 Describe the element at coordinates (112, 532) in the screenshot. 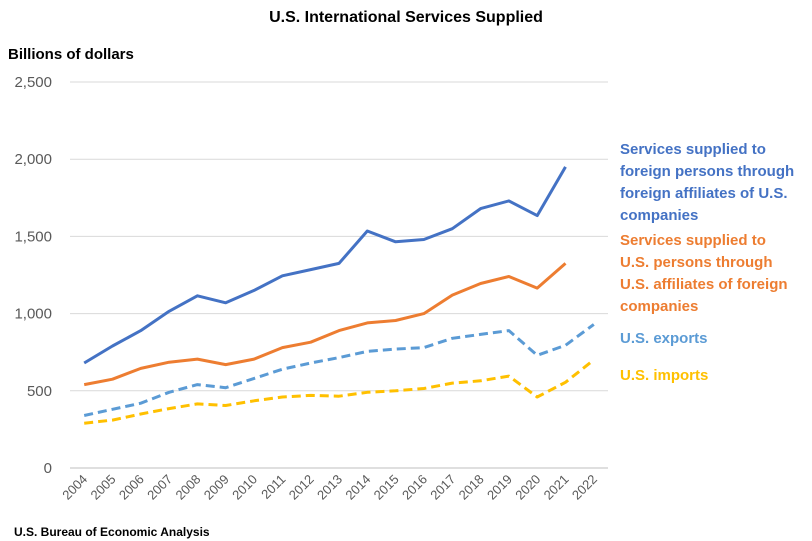

I see `source-note: U.S. Bureau of Economic Analysis` at that location.